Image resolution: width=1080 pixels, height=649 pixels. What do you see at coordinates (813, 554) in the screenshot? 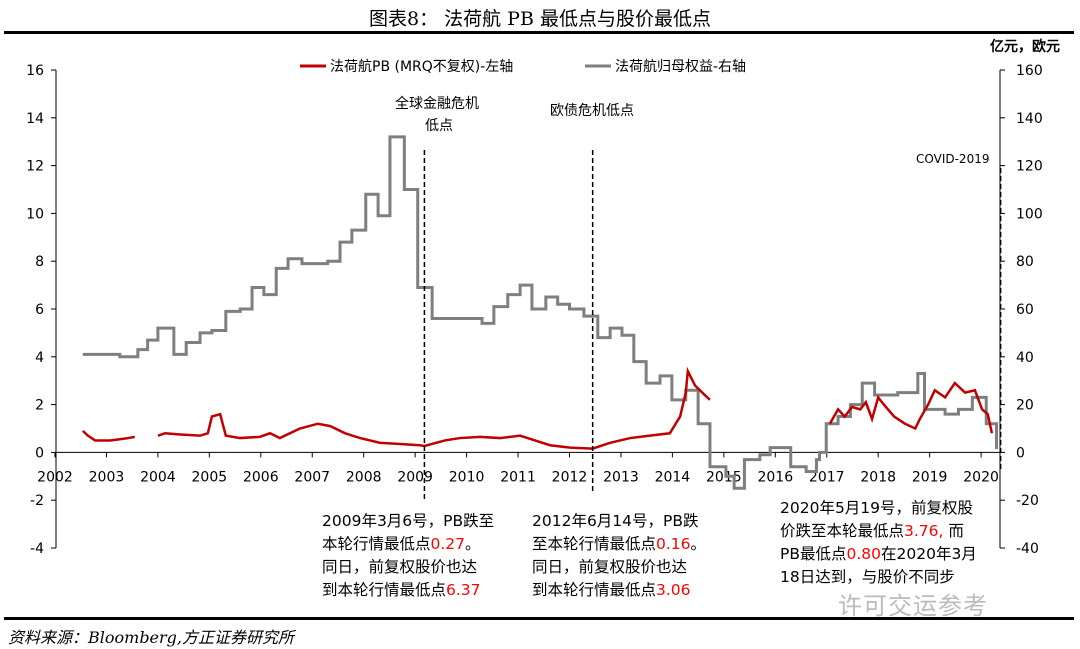
I see `text: PB最低点` at bounding box center [813, 554].